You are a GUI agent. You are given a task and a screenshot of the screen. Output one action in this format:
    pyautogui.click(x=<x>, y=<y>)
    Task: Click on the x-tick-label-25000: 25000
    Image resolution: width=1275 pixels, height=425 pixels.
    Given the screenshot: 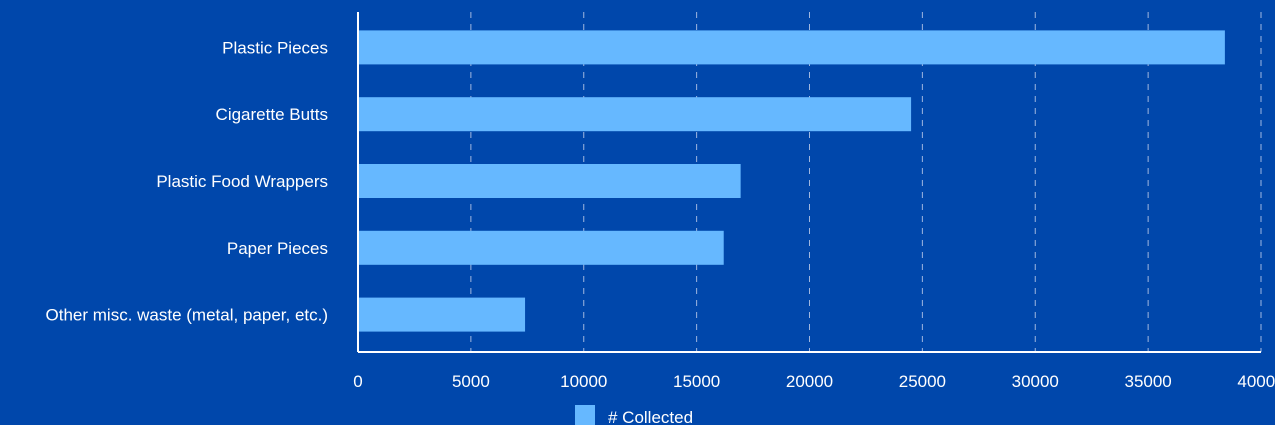 What is the action you would take?
    pyautogui.click(x=922, y=381)
    